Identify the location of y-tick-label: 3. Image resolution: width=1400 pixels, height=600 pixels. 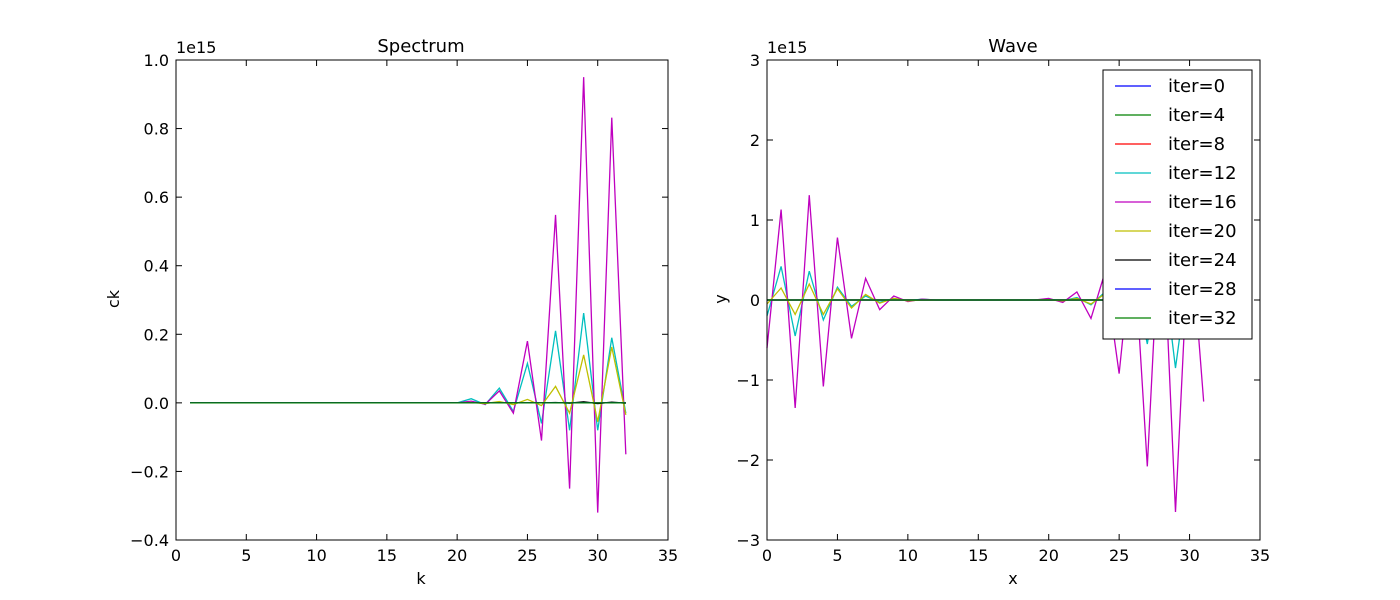
(755, 60).